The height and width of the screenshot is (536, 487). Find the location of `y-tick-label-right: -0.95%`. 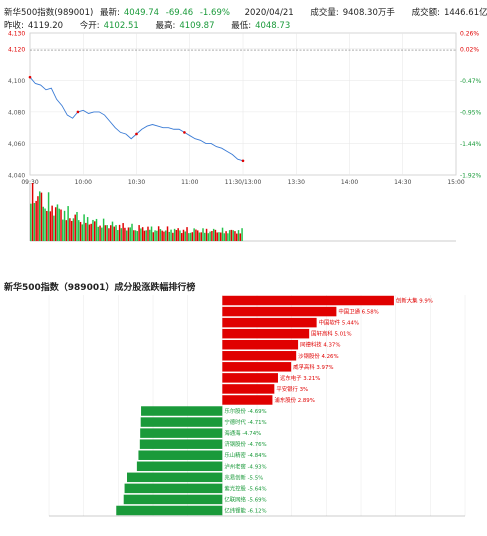

y-tick-label-right: -0.95% is located at coordinates (471, 112).